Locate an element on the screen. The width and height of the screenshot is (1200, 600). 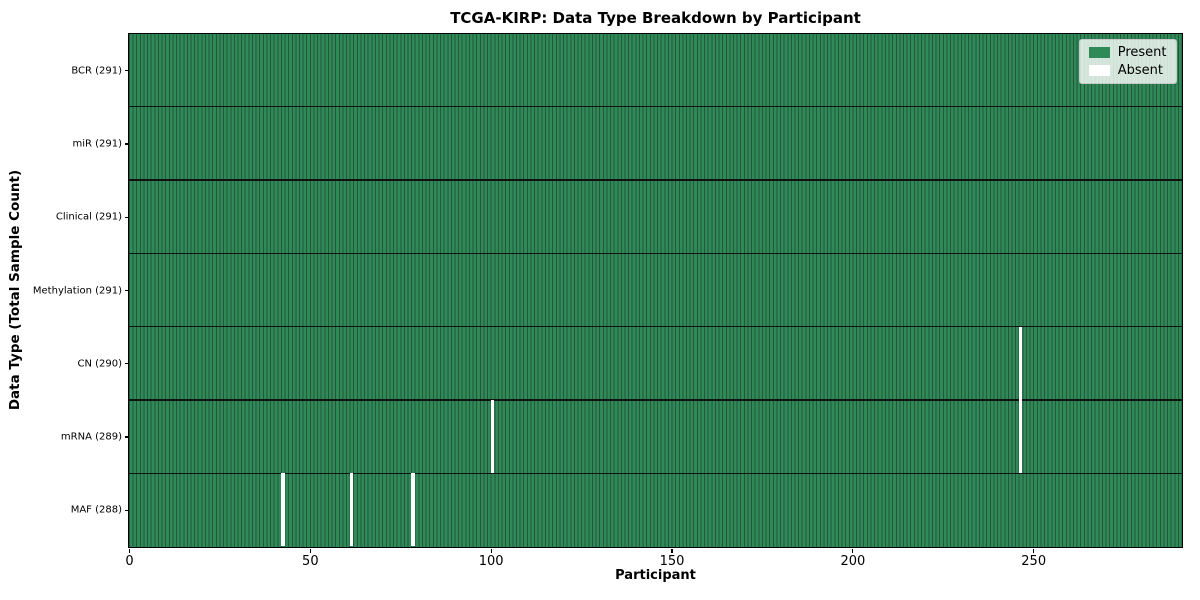
present-swatch is located at coordinates (1099, 52).